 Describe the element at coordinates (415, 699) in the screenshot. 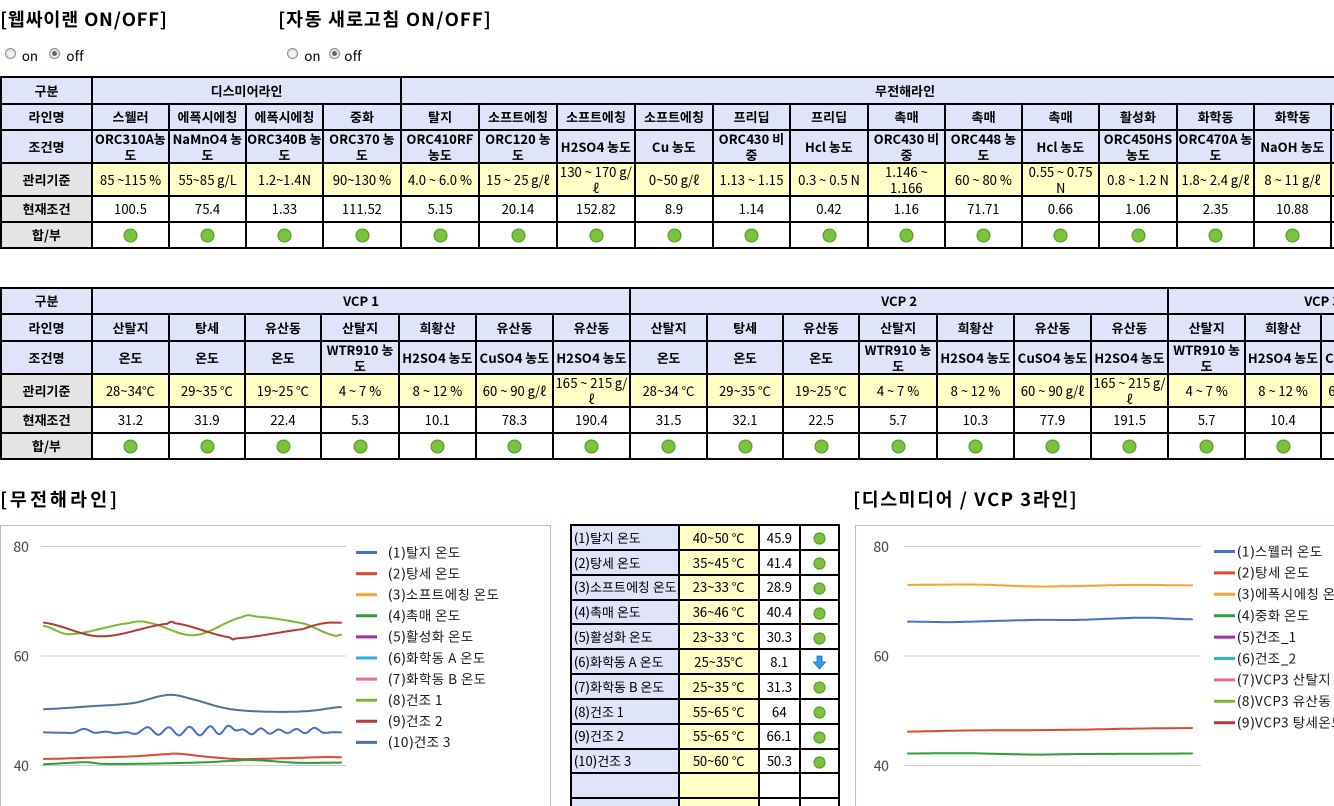

I see `svg-text: (8)건조 1` at that location.